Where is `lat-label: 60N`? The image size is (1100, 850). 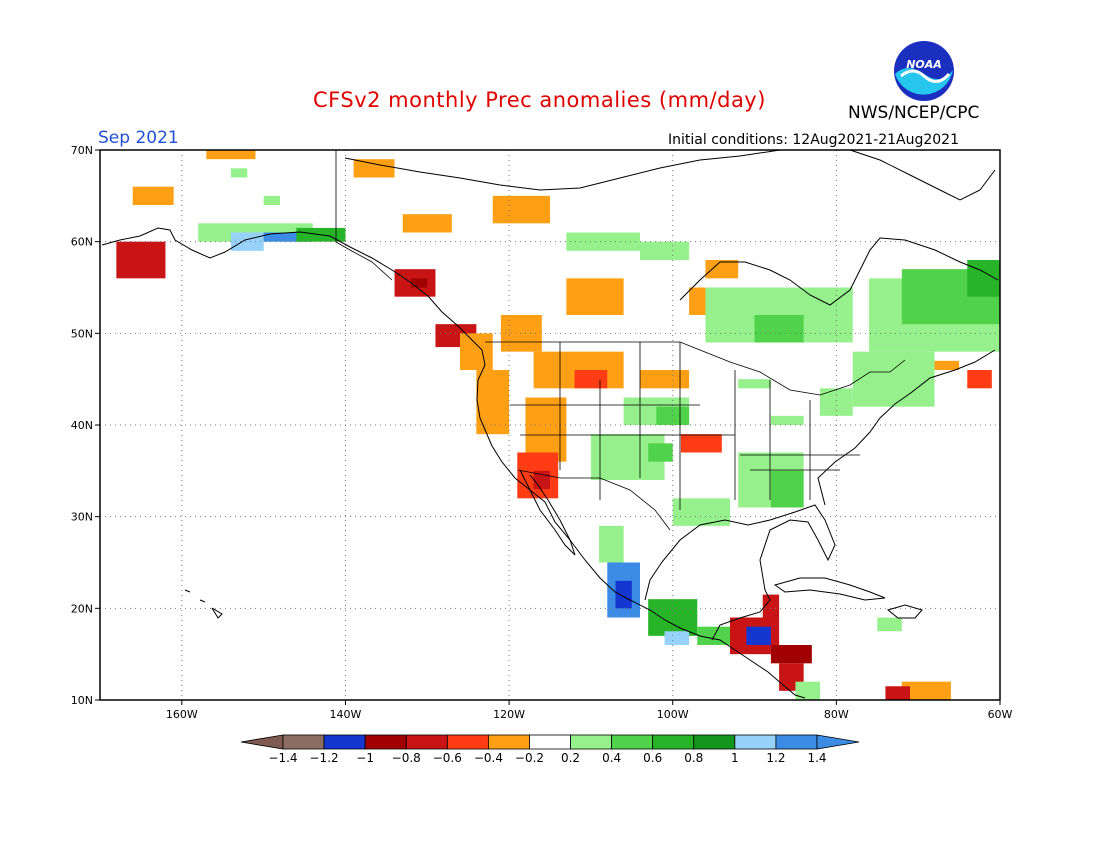 lat-label: 60N is located at coordinates (82, 242).